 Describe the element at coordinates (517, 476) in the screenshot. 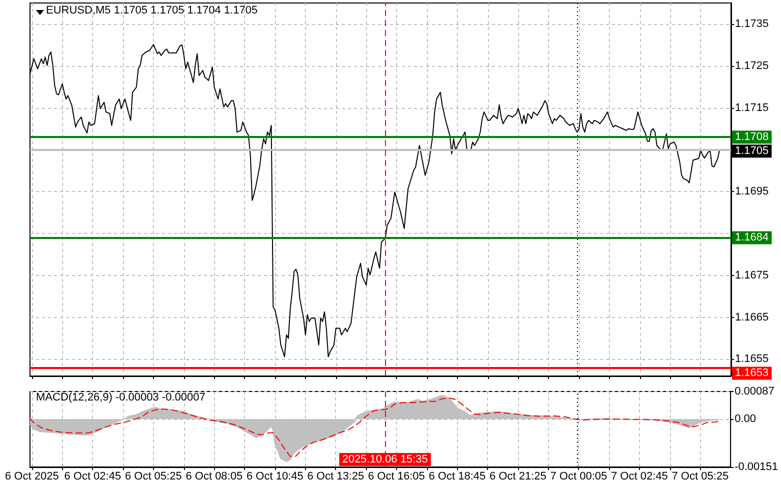

I see `x-tick-label: 6 Oct 21:25` at that location.